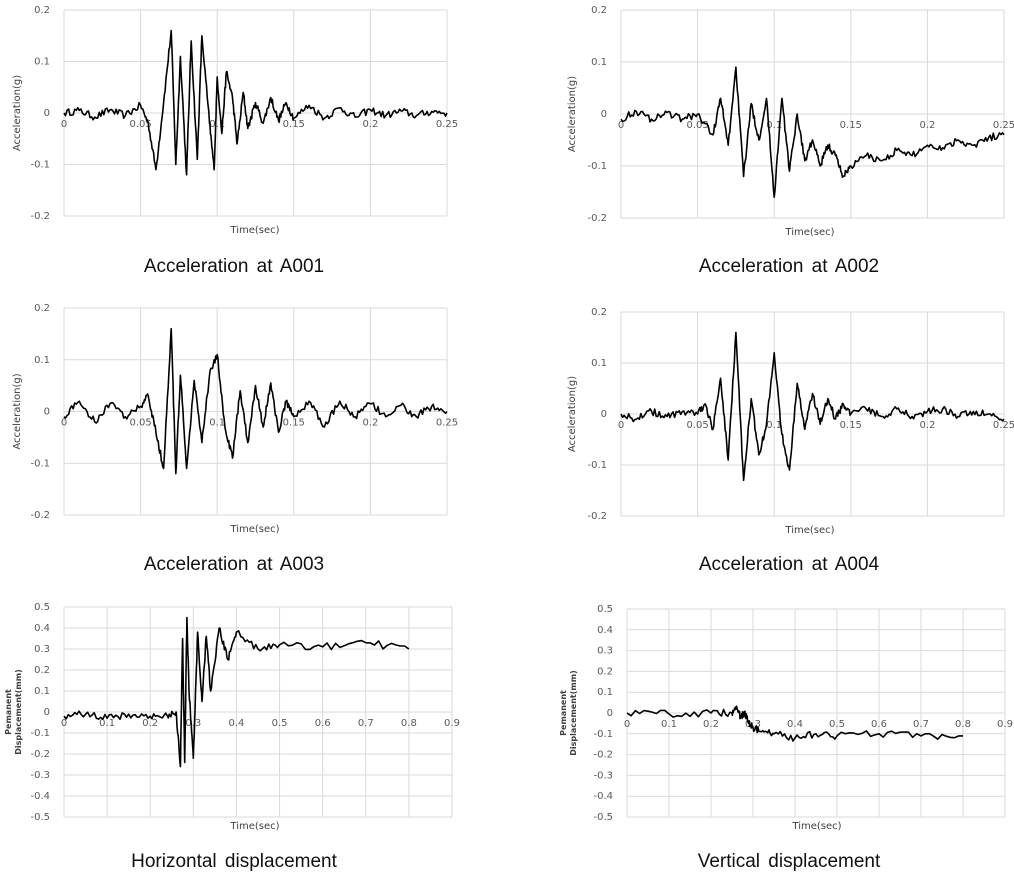 This screenshot has height=879, width=1014. Describe the element at coordinates (234, 266) in the screenshot. I see `chart-caption-a001: Acceleration at A001` at that location.